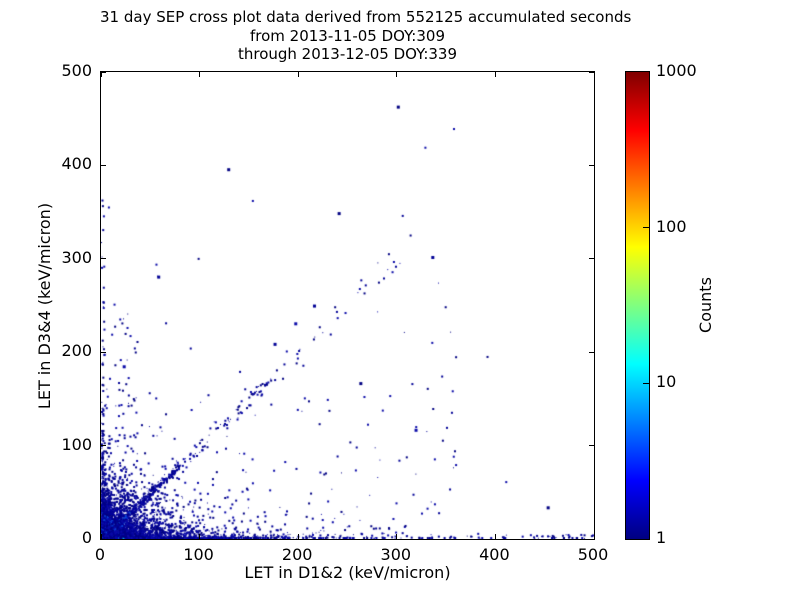 This screenshot has height=600, width=800. Describe the element at coordinates (661, 537) in the screenshot. I see `colorbar-tick-label: 1` at that location.